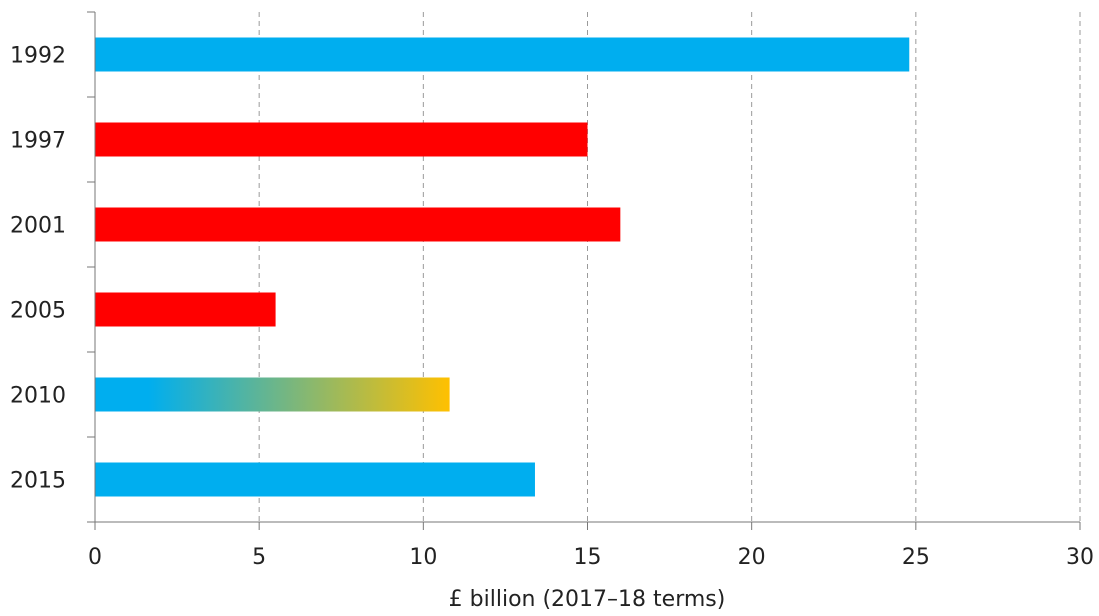 Image resolution: width=1099 pixels, height=616 pixels. What do you see at coordinates (587, 599) in the screenshot?
I see `x-axis-title: £ billion (2017–18 terms)` at bounding box center [587, 599].